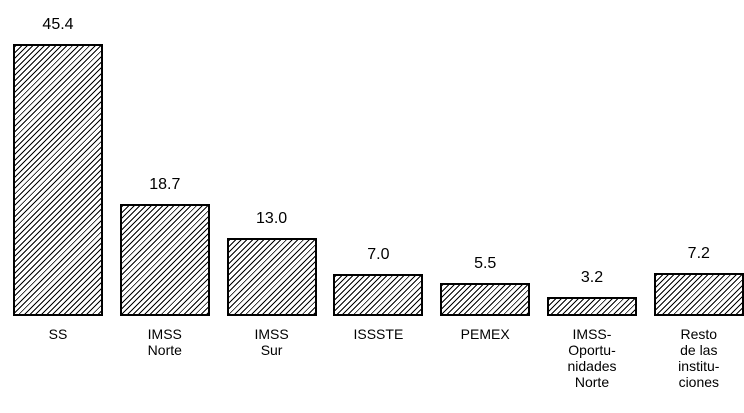 Image resolution: width=744 pixels, height=413 pixels. I want to click on category-label: PEMEX, so click(485, 334).